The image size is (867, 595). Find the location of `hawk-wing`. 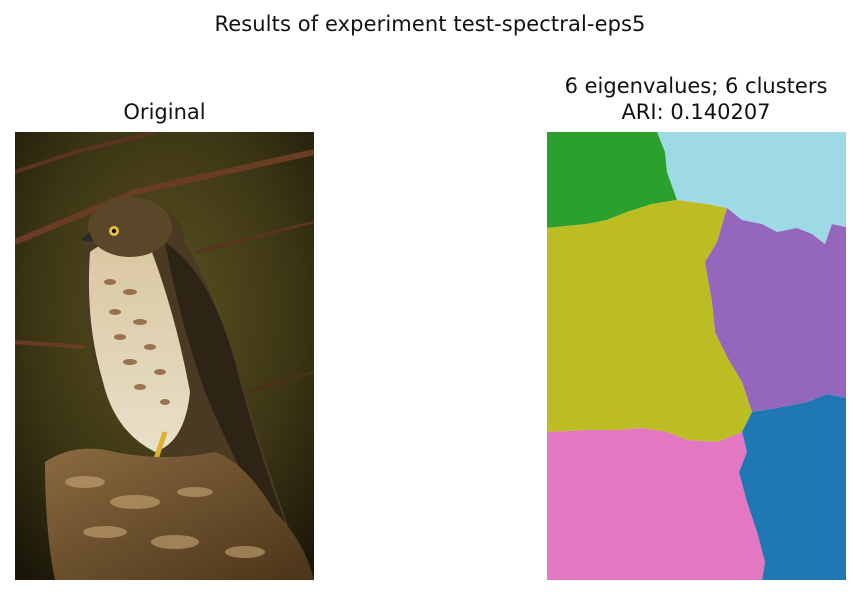

hawk-wing is located at coordinates (225, 384).